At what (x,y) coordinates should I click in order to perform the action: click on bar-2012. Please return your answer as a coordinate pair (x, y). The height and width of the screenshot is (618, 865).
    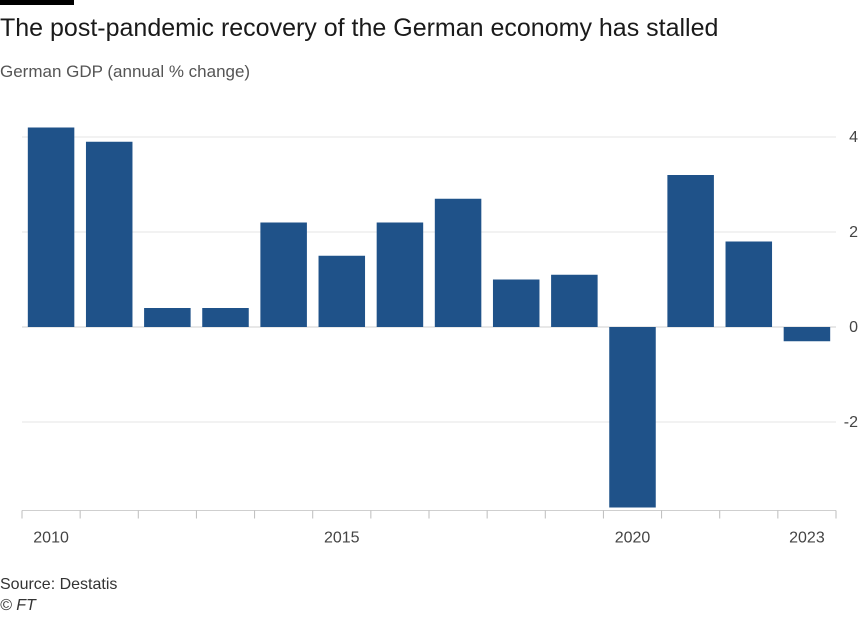
    Looking at the image, I should click on (167, 317).